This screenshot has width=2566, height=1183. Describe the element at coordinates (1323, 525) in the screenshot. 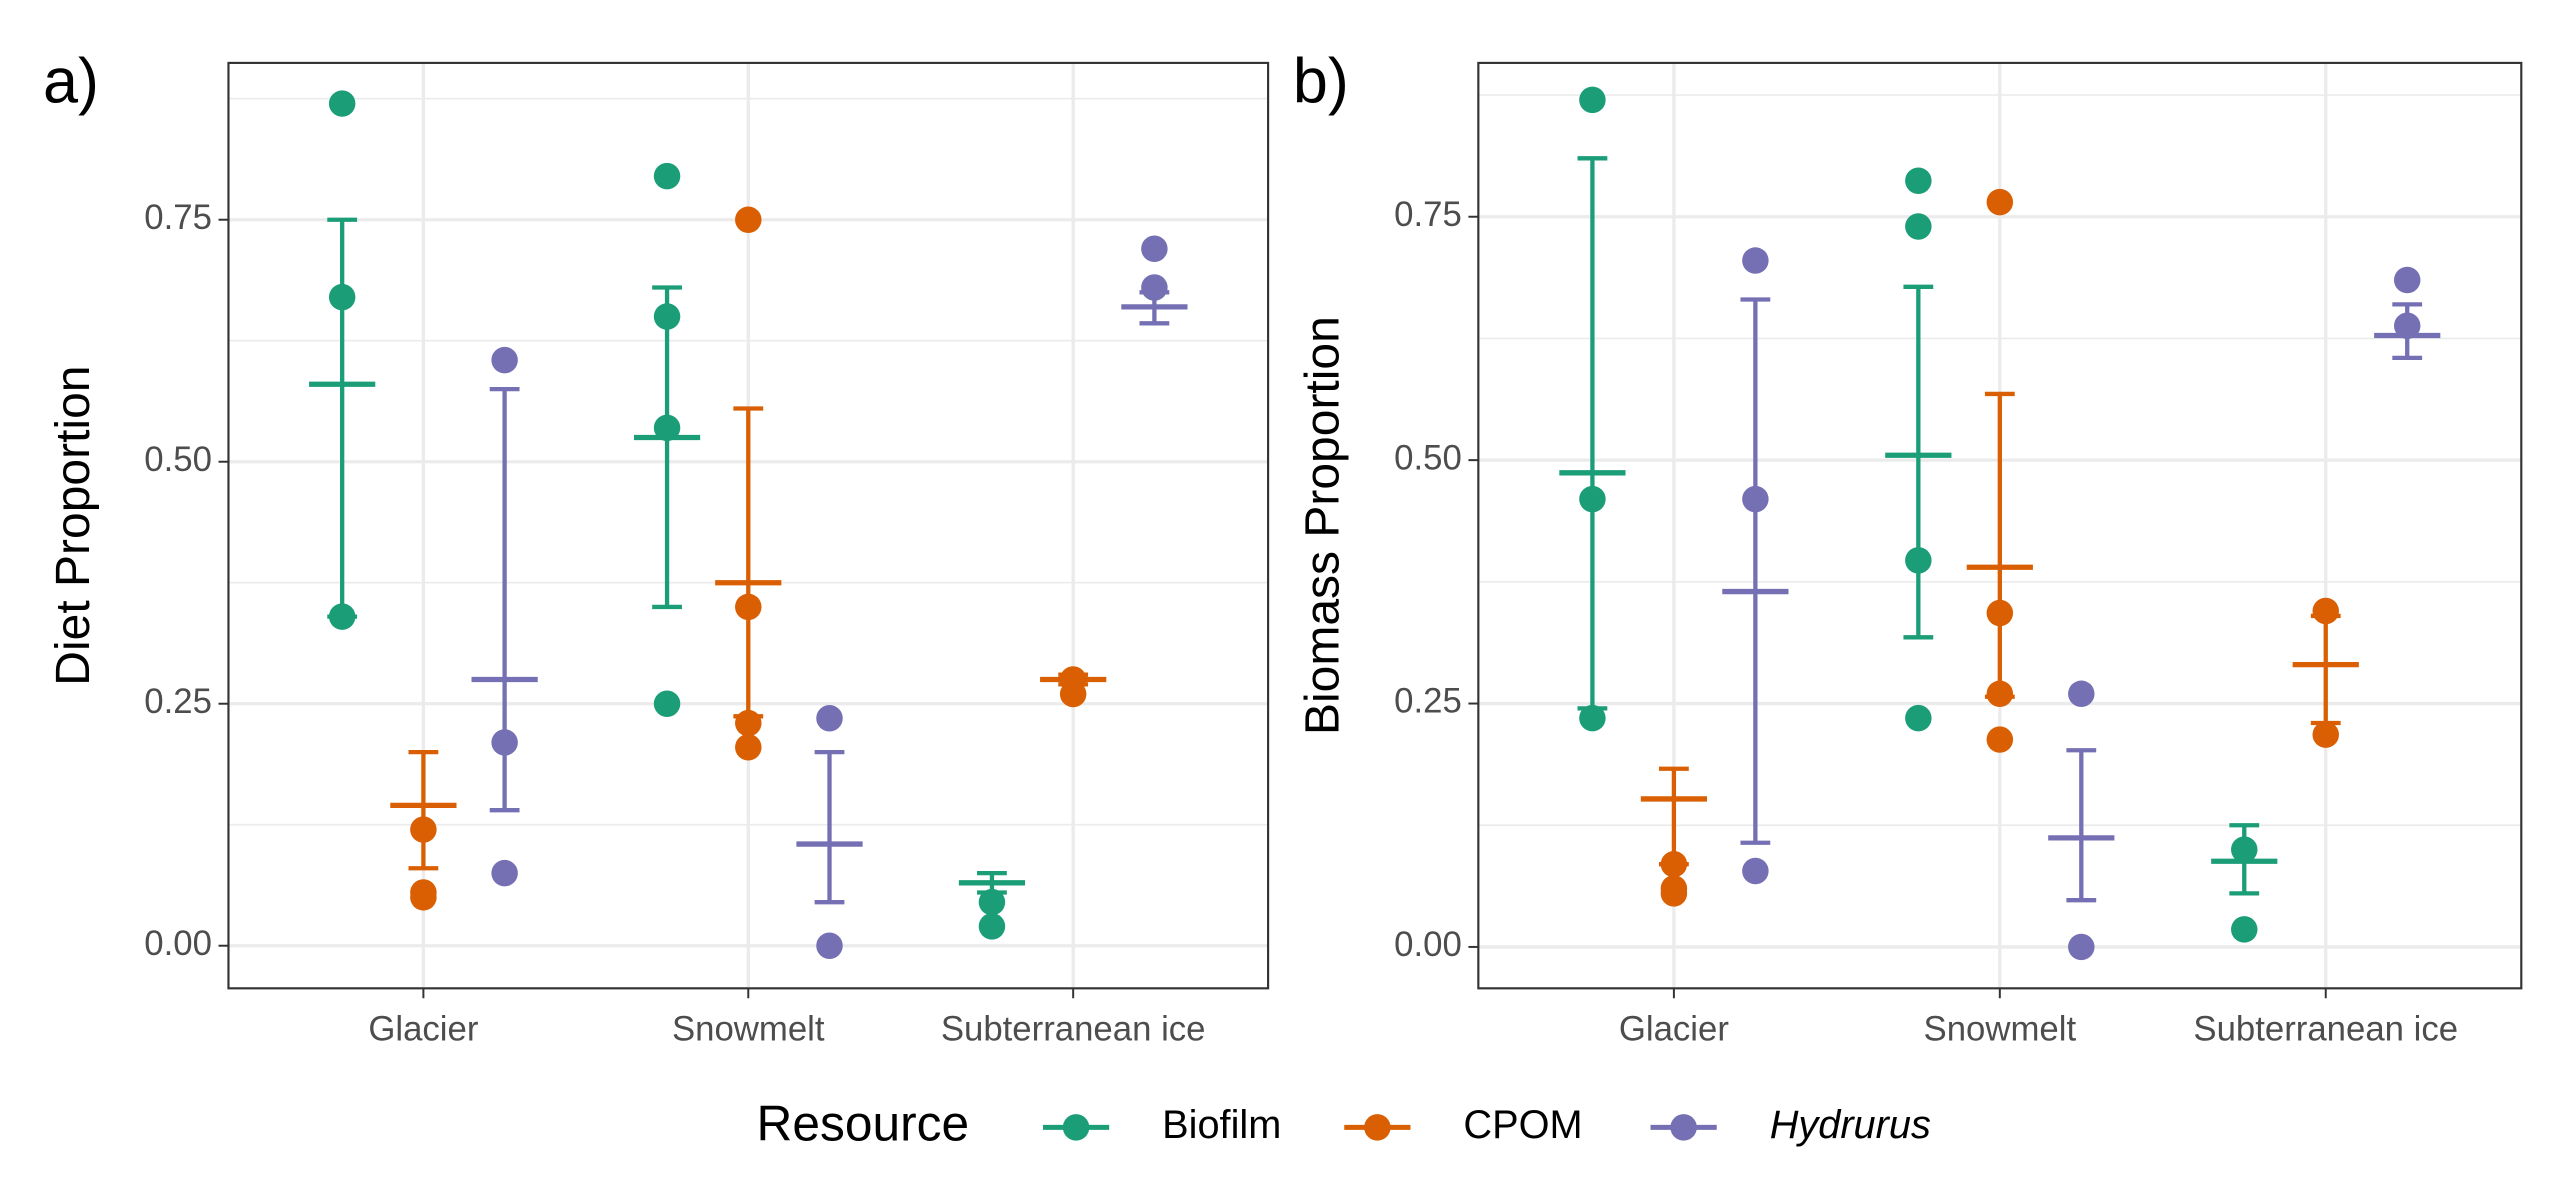

I see `y-axis-title: Biomass Proportion` at that location.